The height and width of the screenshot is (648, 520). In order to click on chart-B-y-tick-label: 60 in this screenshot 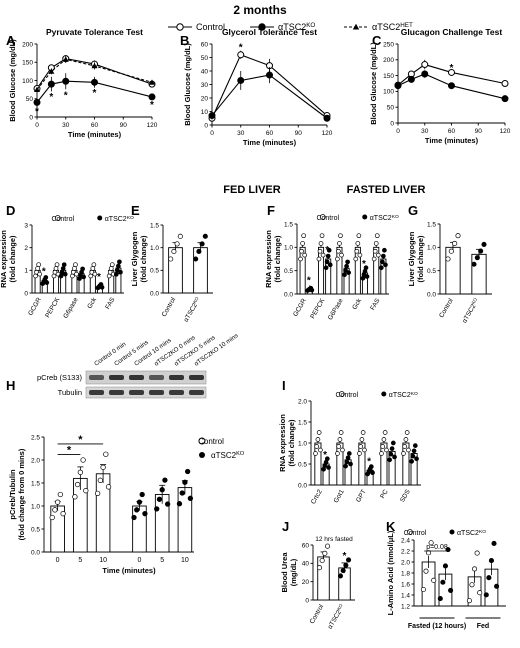, I will do `click(205, 44)`.